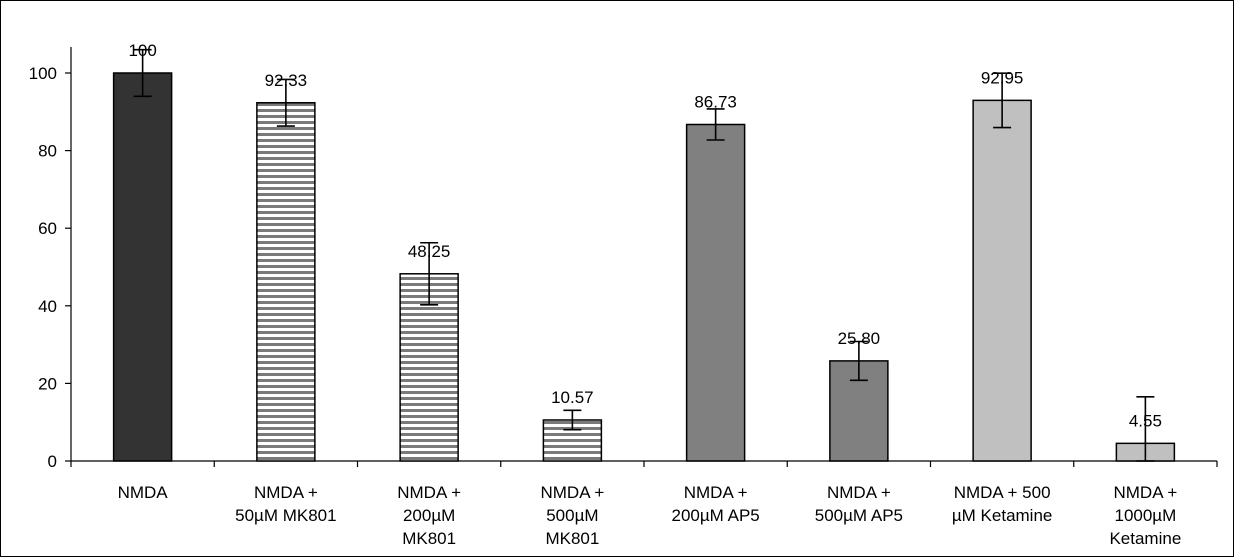 The height and width of the screenshot is (558, 1234). What do you see at coordinates (47, 228) in the screenshot?
I see `y-tick-label: 60` at bounding box center [47, 228].